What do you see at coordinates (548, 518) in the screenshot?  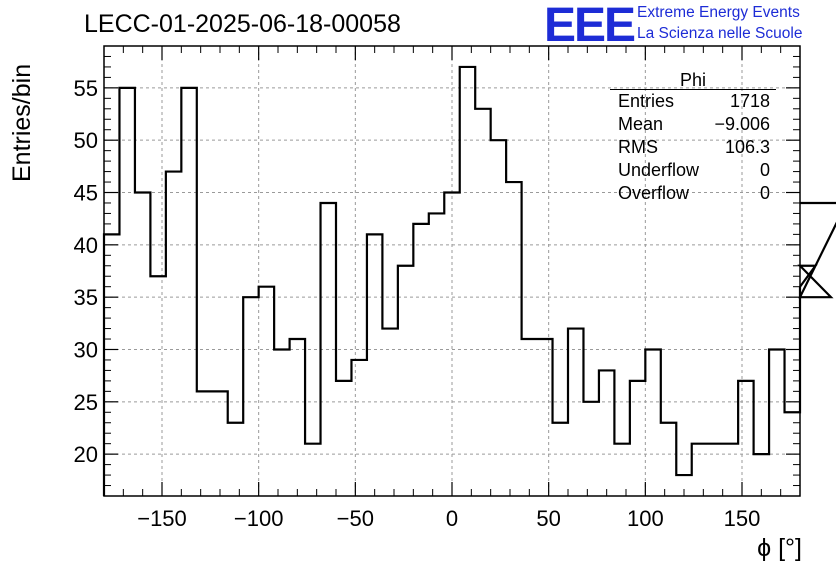 I see `x-tick-label: 50` at bounding box center [548, 518].